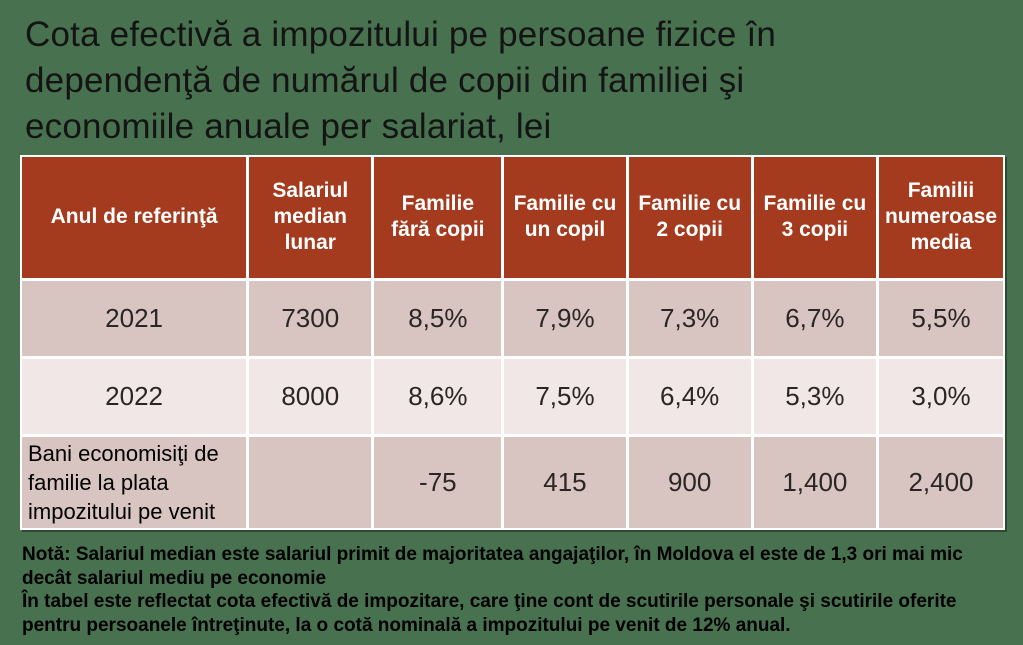  I want to click on title-line-3: economiile anuale per salariat, lei, so click(288, 126).